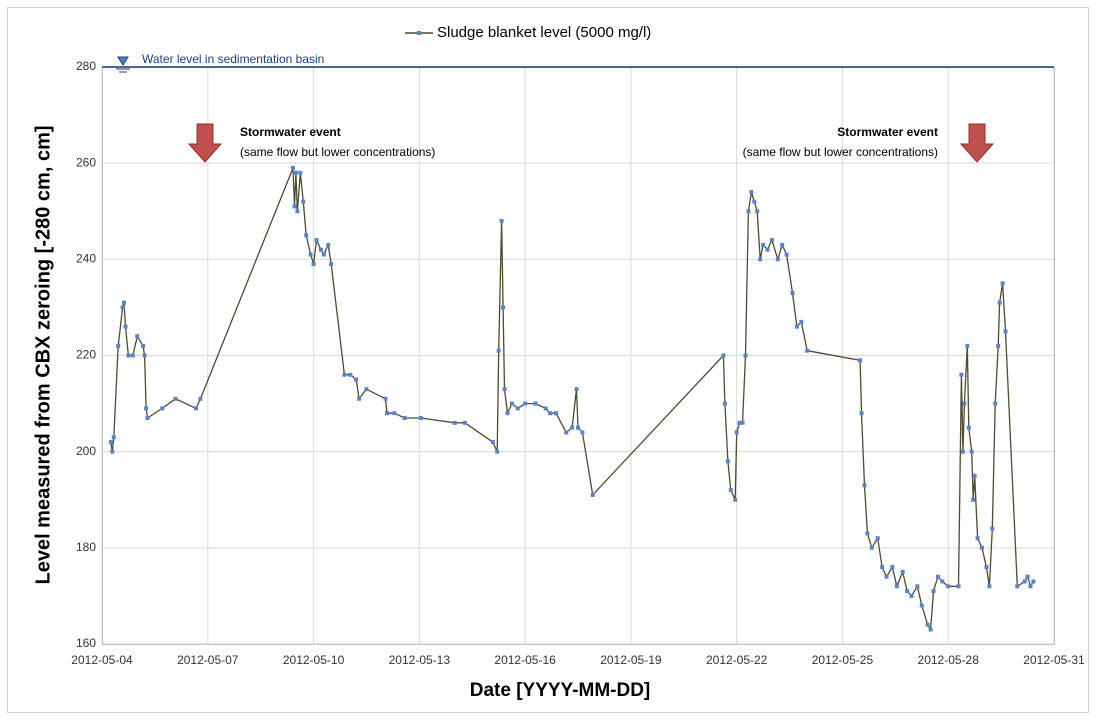 The height and width of the screenshot is (720, 1096). I want to click on y-tick-label: 280, so click(86, 66).